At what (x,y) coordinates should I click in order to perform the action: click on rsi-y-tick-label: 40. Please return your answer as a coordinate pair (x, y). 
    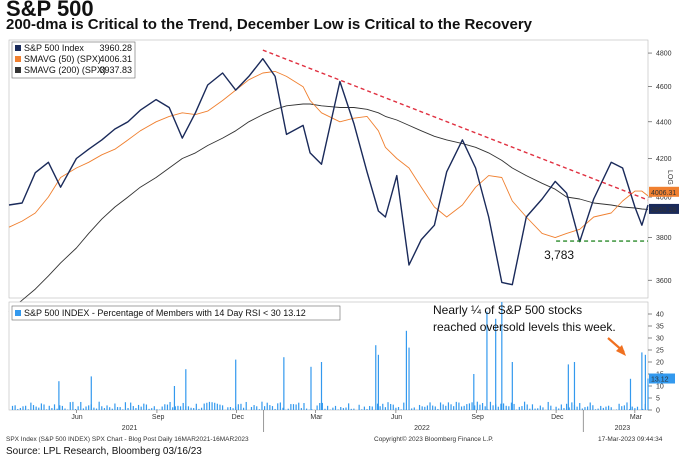
    Looking at the image, I should click on (660, 315).